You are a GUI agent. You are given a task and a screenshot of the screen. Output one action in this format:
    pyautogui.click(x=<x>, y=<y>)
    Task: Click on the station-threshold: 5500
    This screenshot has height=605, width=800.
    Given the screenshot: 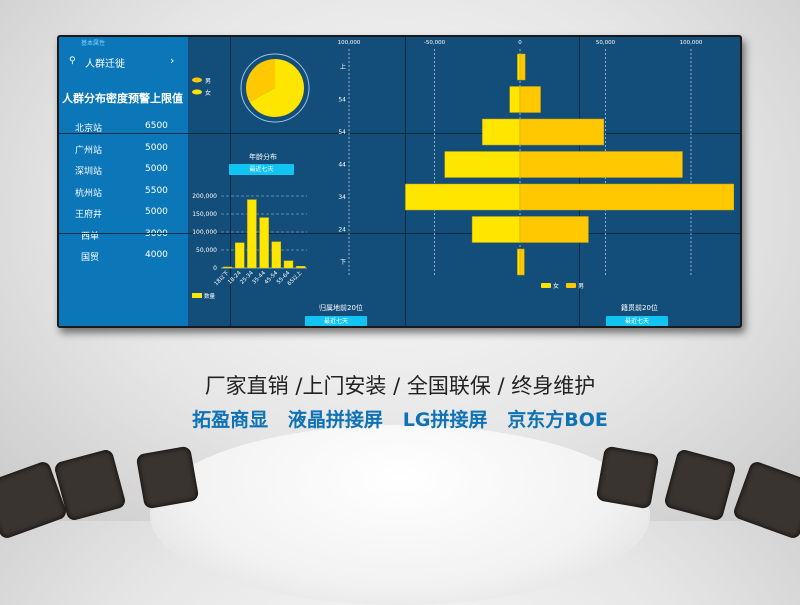 What is the action you would take?
    pyautogui.click(x=156, y=190)
    